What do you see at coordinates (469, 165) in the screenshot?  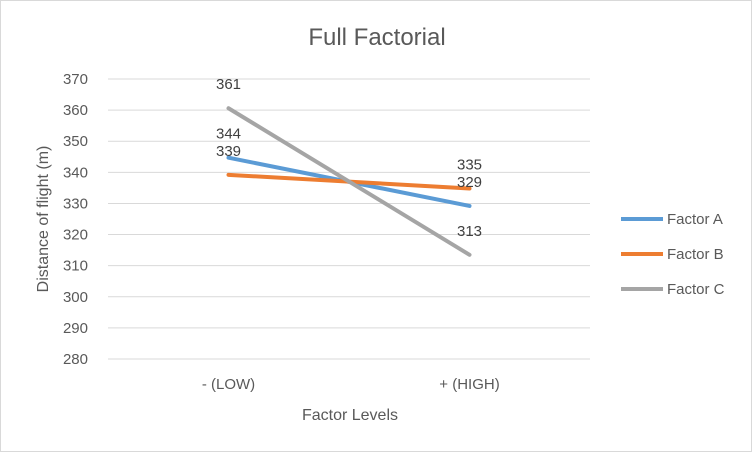 I see `data-label-factor-b-1: 335` at bounding box center [469, 165].